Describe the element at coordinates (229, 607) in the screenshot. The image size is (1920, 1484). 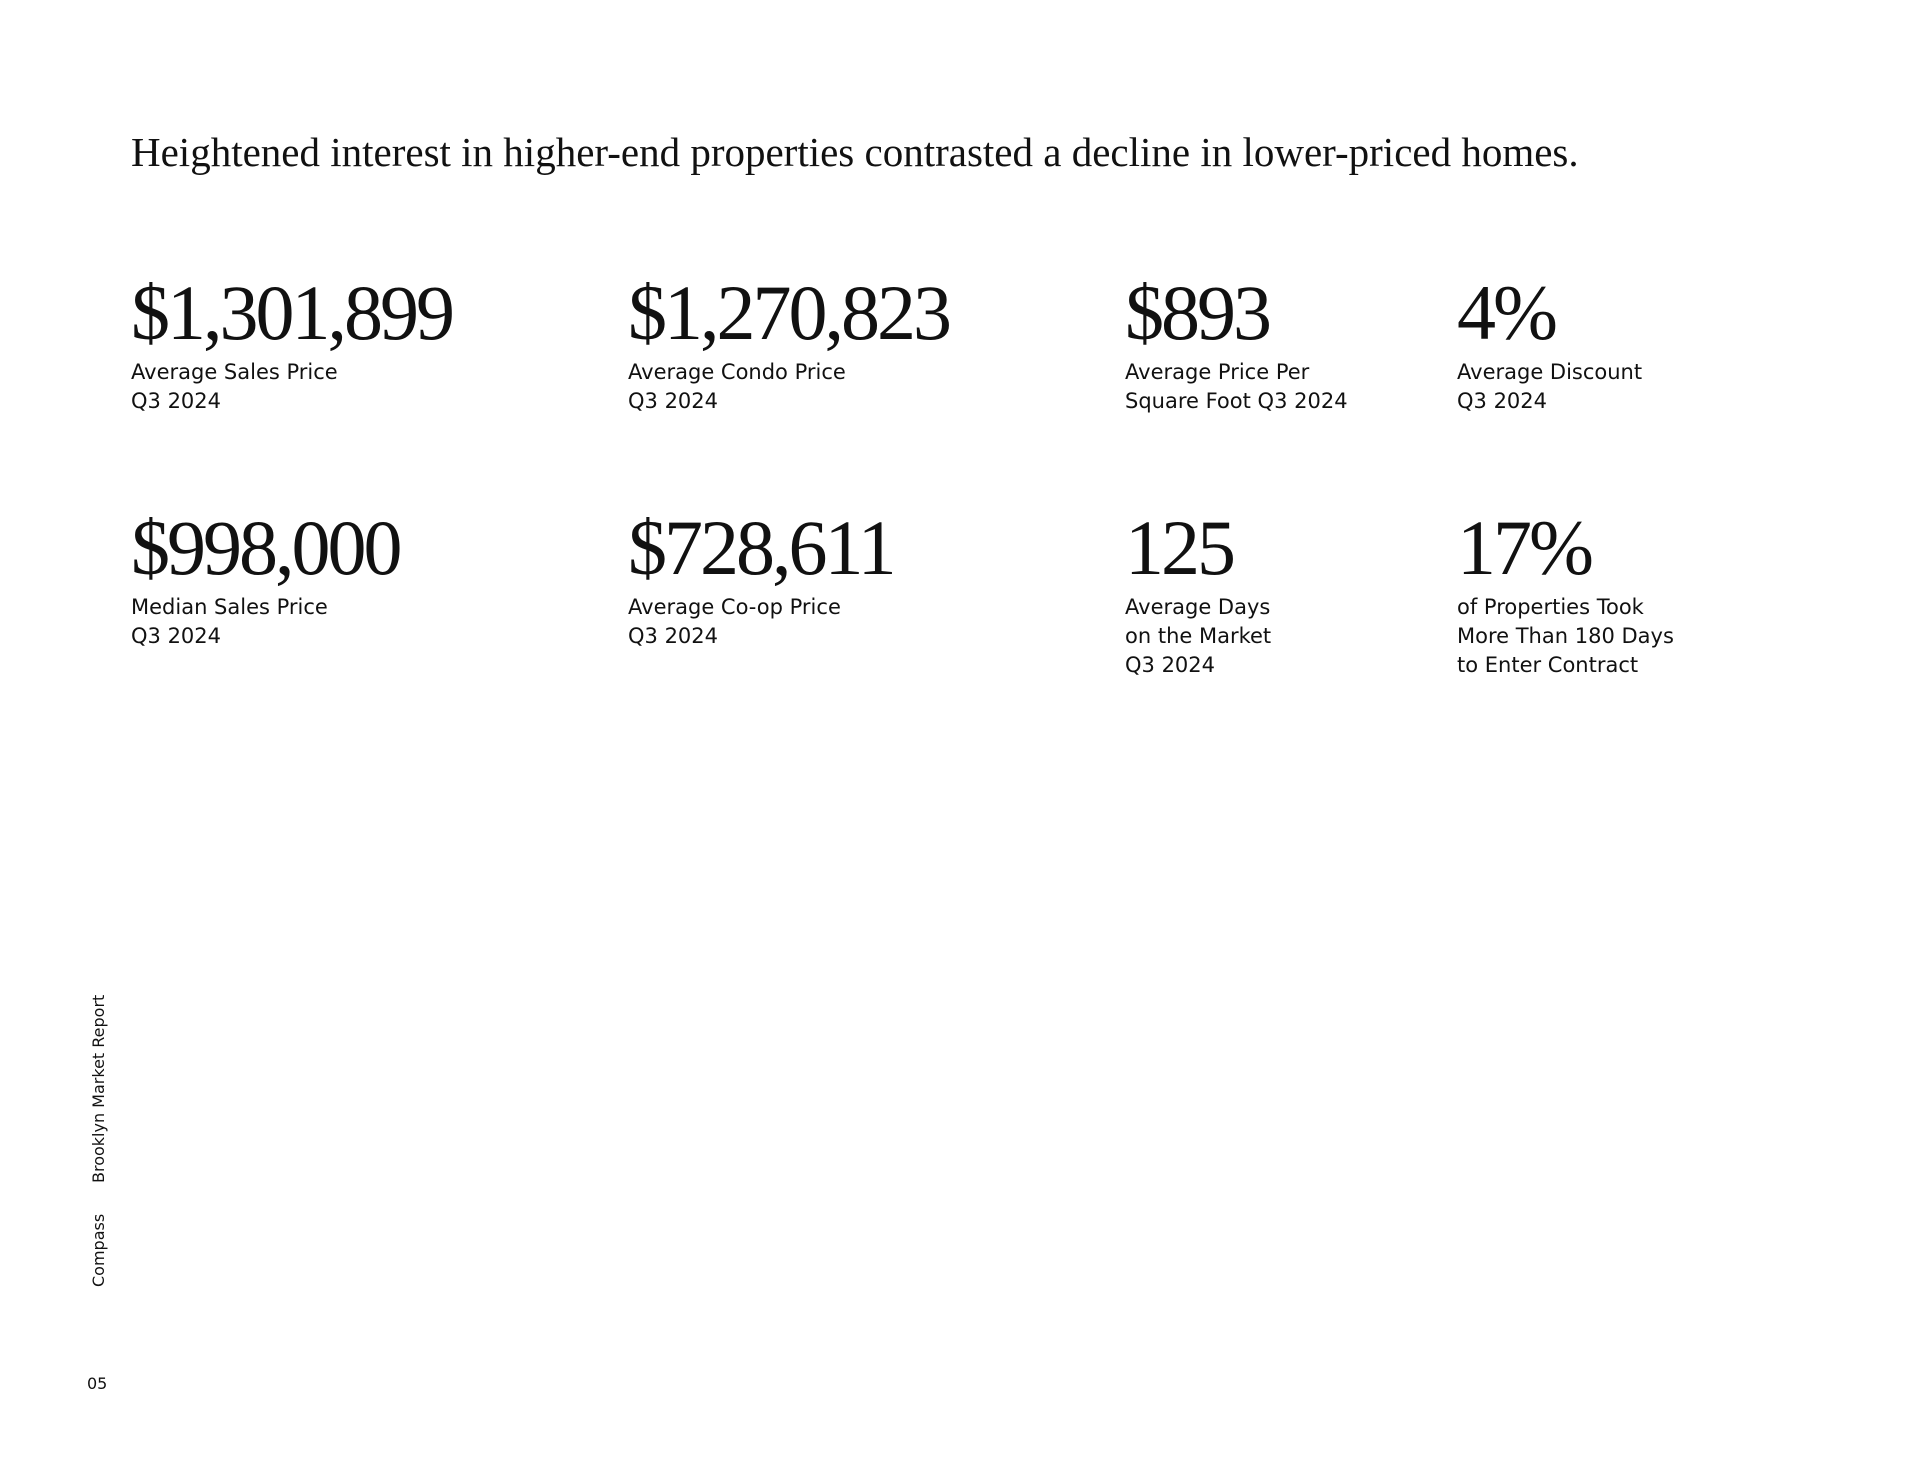
I see `stat-label-line: Median Sales Price` at that location.